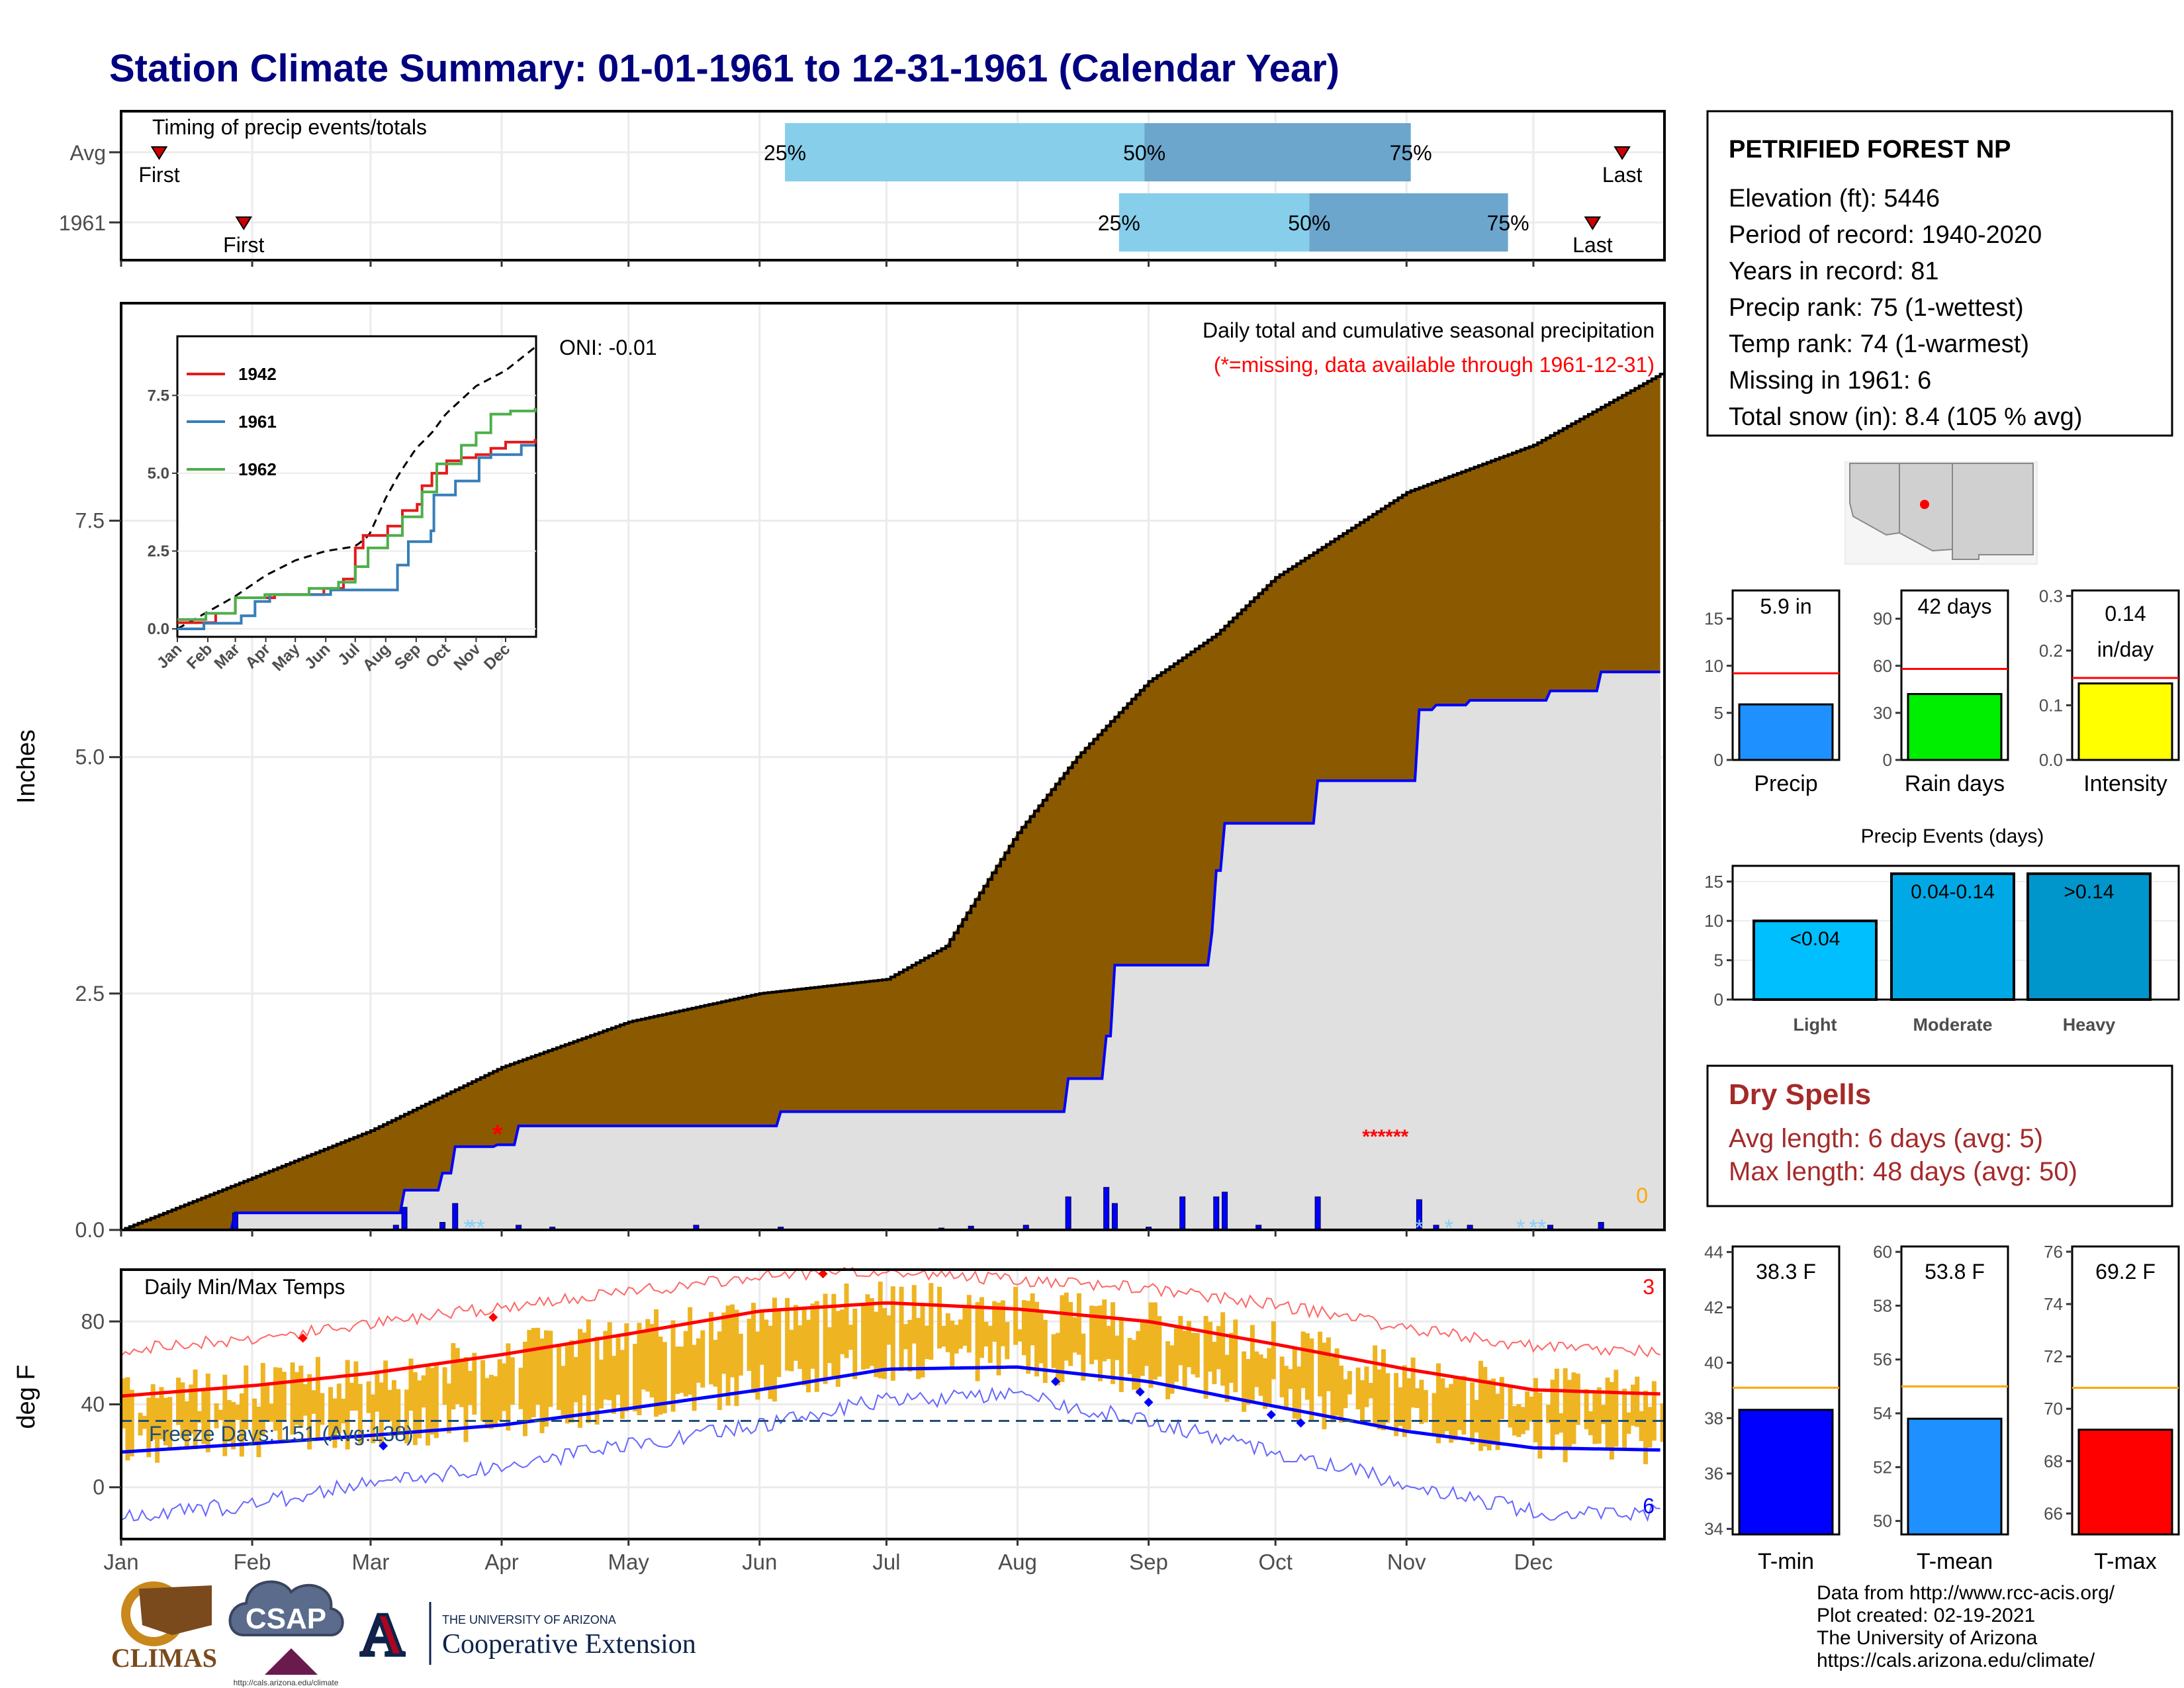 The image size is (2184, 1688). What do you see at coordinates (1622, 175) in the screenshot?
I see `last-label: Last` at bounding box center [1622, 175].